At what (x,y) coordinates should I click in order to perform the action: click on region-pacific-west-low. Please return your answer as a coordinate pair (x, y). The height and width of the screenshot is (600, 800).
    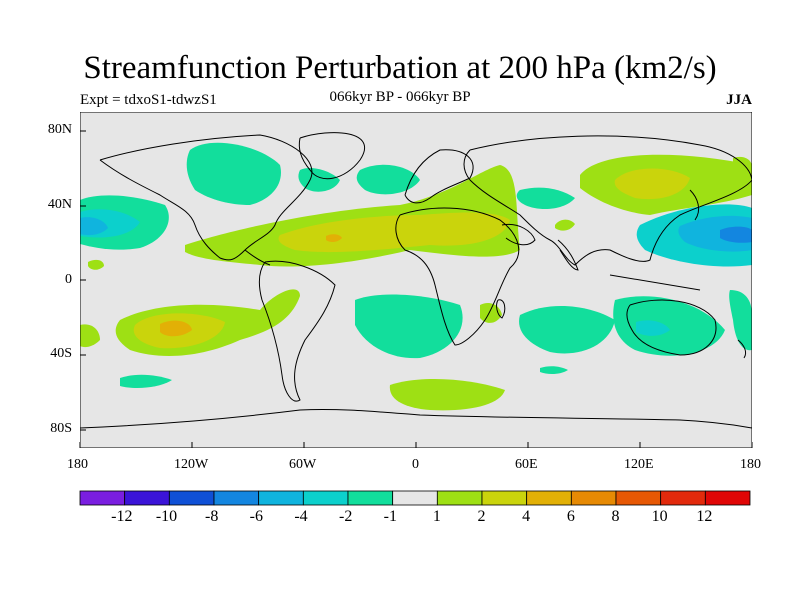
    Looking at the image, I should click on (740, 320).